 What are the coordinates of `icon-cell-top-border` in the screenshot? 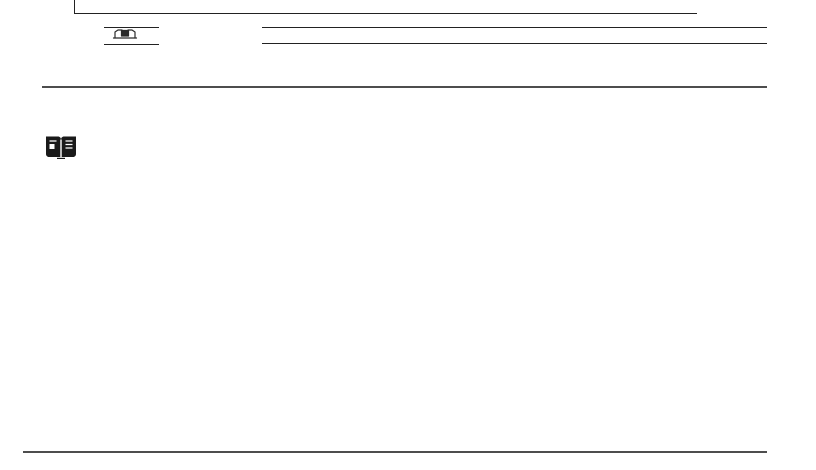 It's located at (131, 28).